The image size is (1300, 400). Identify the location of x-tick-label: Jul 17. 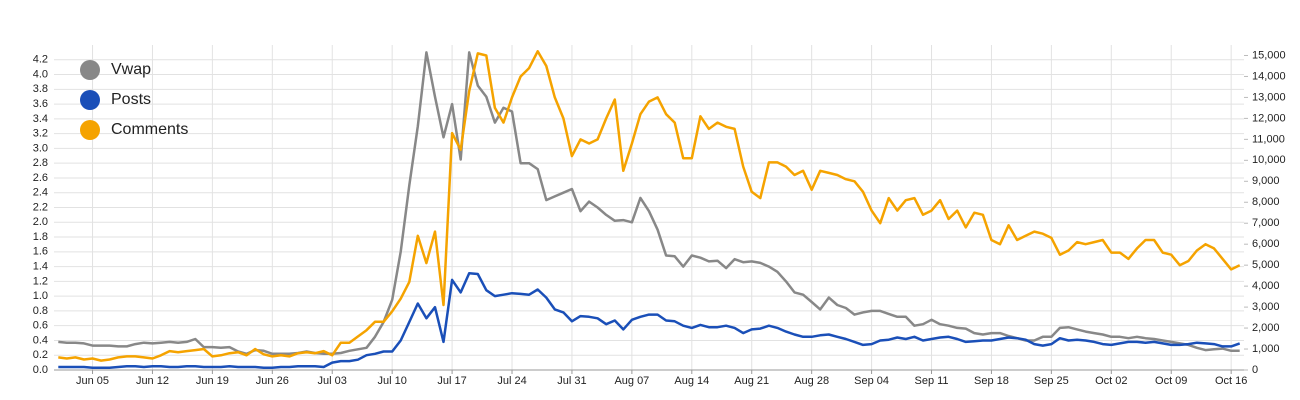
(451, 381).